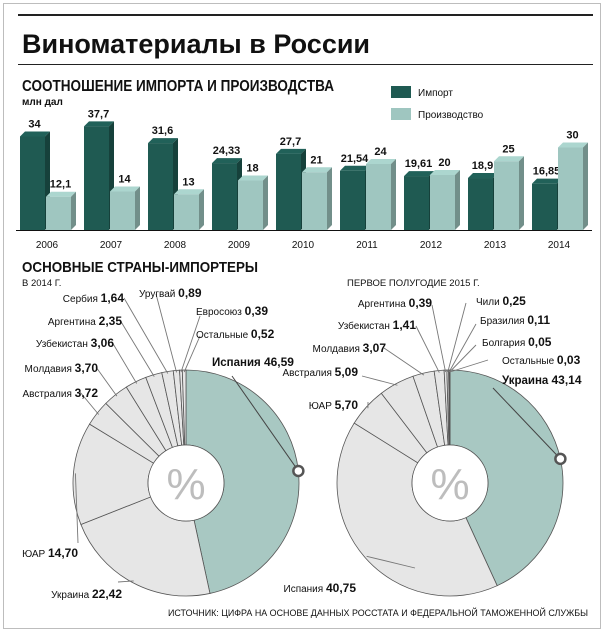 The height and width of the screenshot is (633, 606). Describe the element at coordinates (435, 93) in the screenshot. I see `legend-label-import: Импорт` at that location.